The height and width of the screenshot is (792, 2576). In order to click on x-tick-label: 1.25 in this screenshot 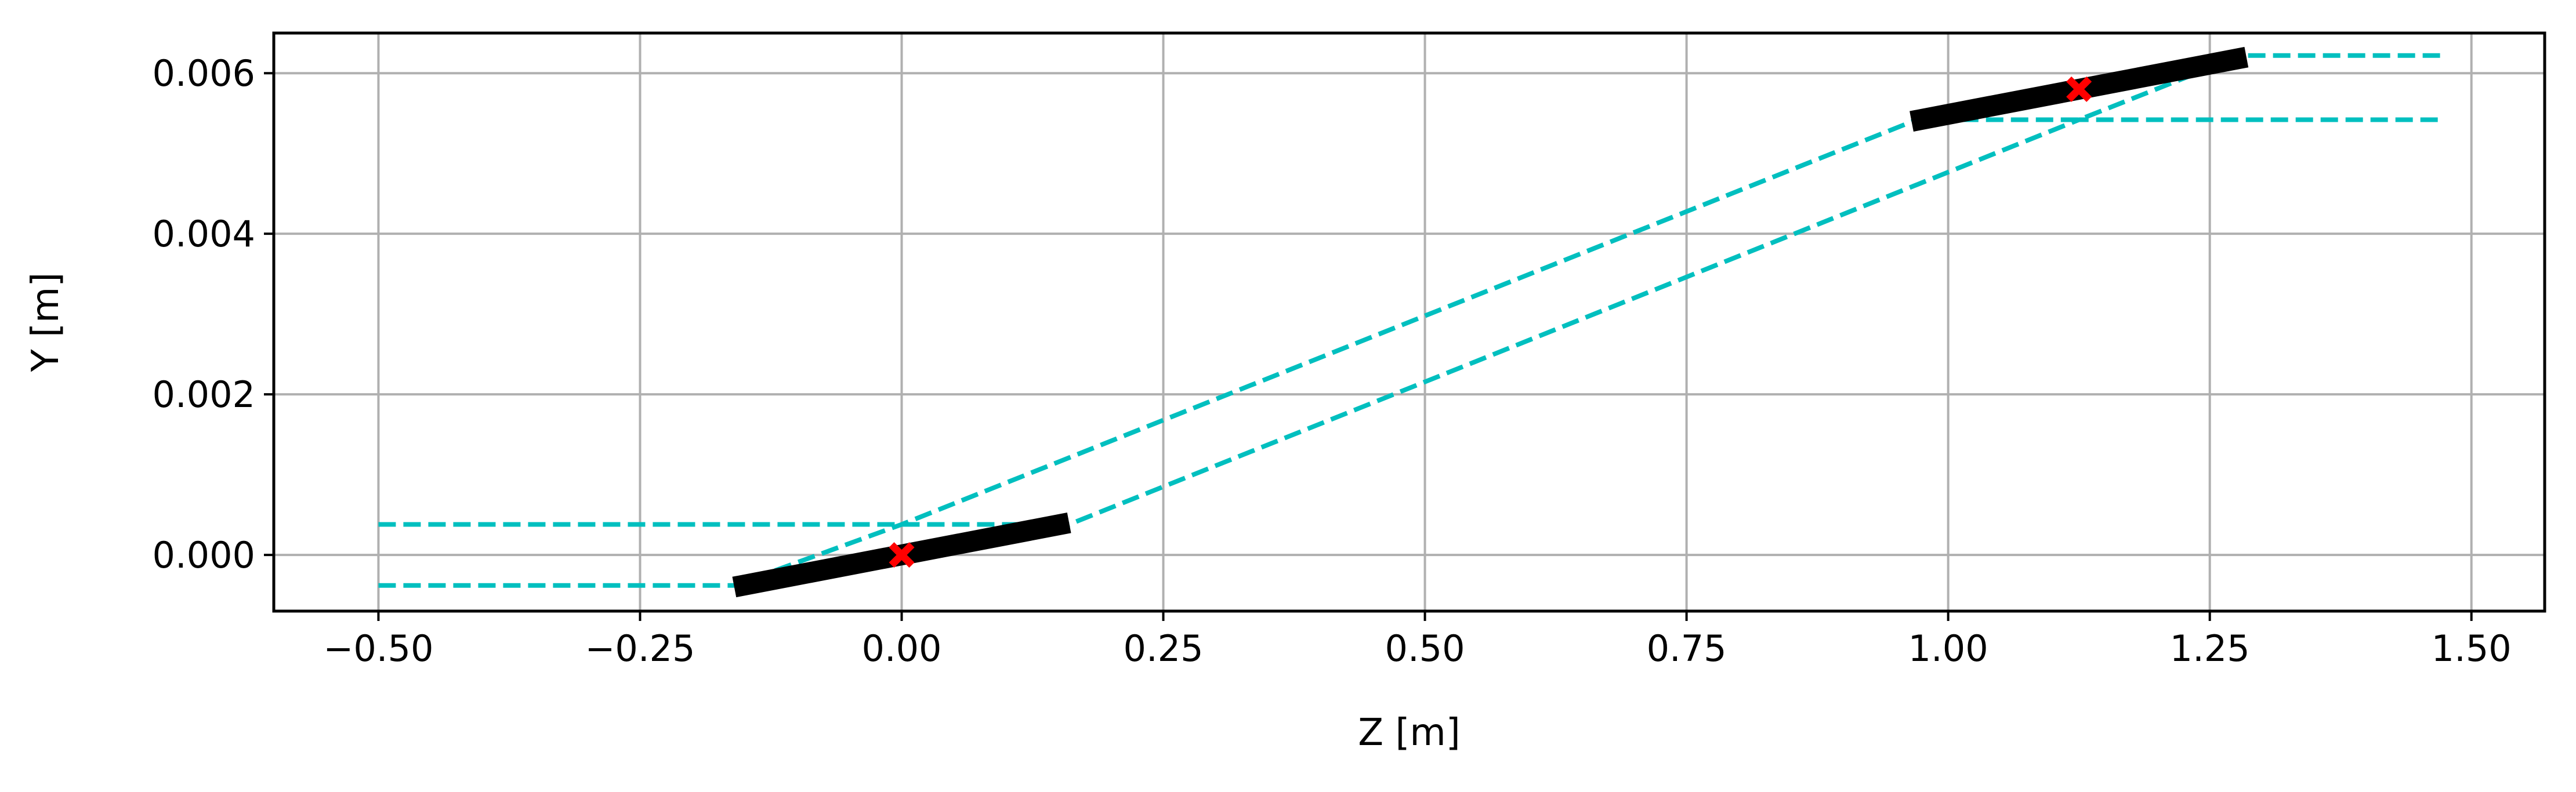, I will do `click(2210, 648)`.